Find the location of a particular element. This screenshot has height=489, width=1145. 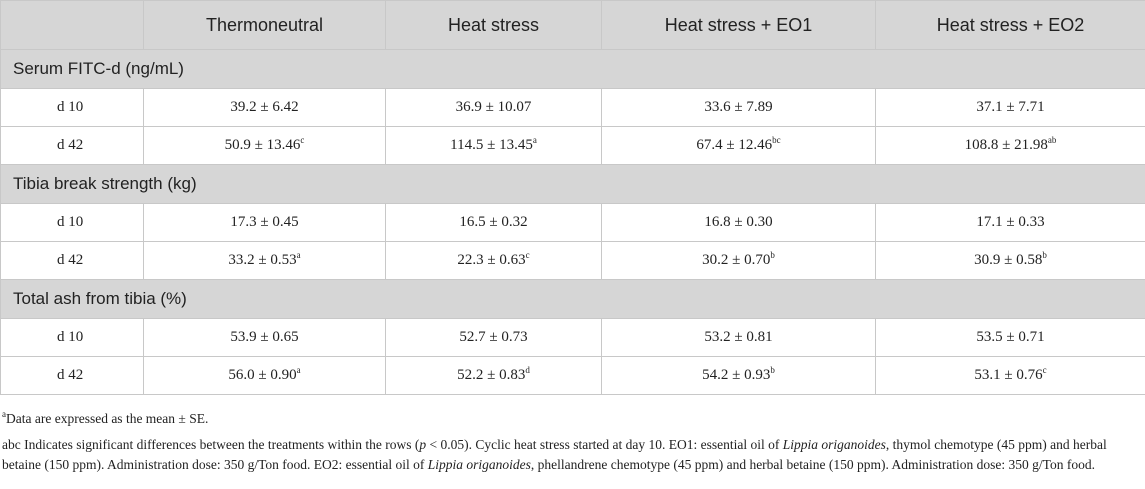

value-cell: 30.2 ± 0.70b is located at coordinates (738, 260).